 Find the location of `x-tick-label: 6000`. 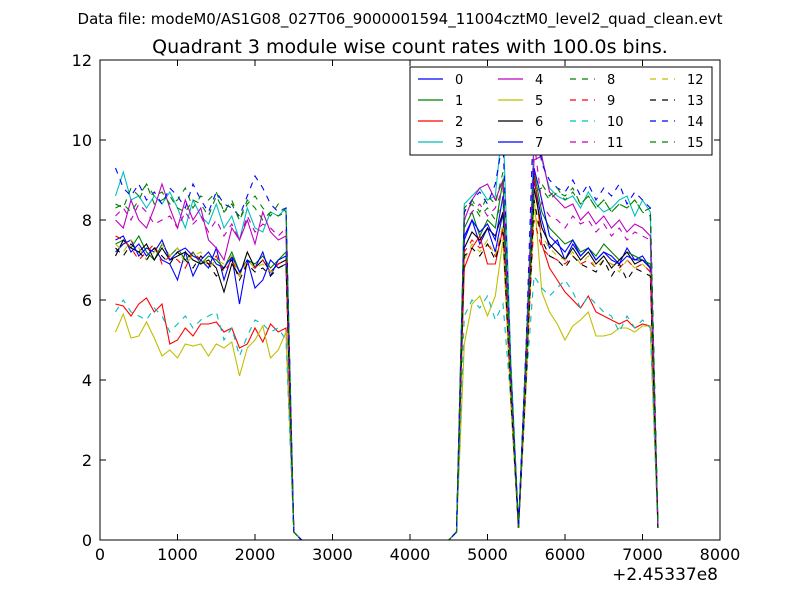

x-tick-label: 6000 is located at coordinates (565, 554).